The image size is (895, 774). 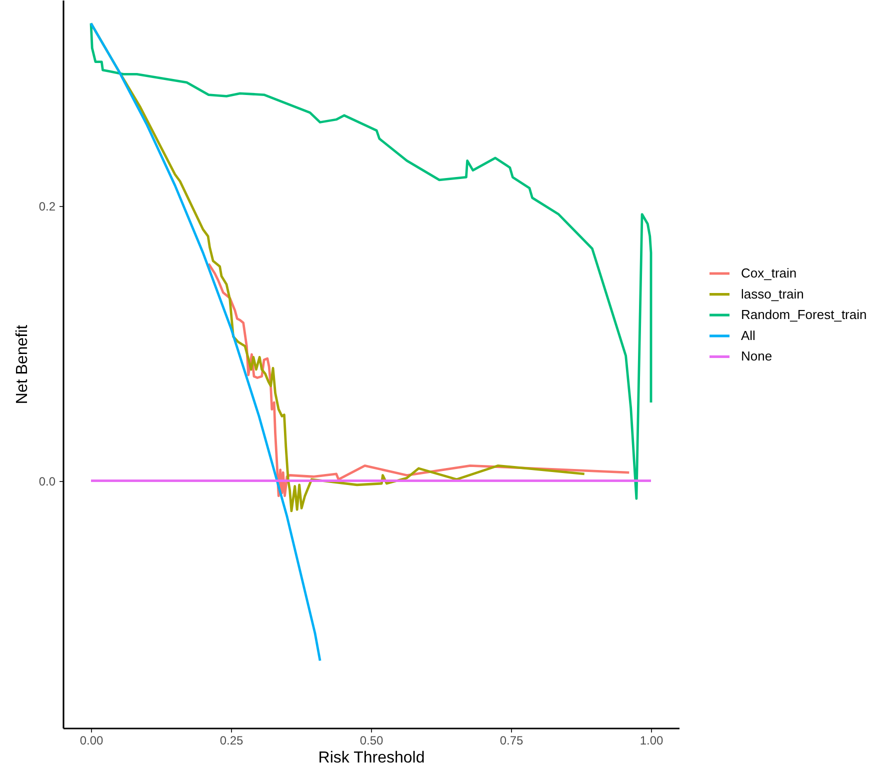 What do you see at coordinates (652, 741) in the screenshot?
I see `x-tick-label: 1.00` at bounding box center [652, 741].